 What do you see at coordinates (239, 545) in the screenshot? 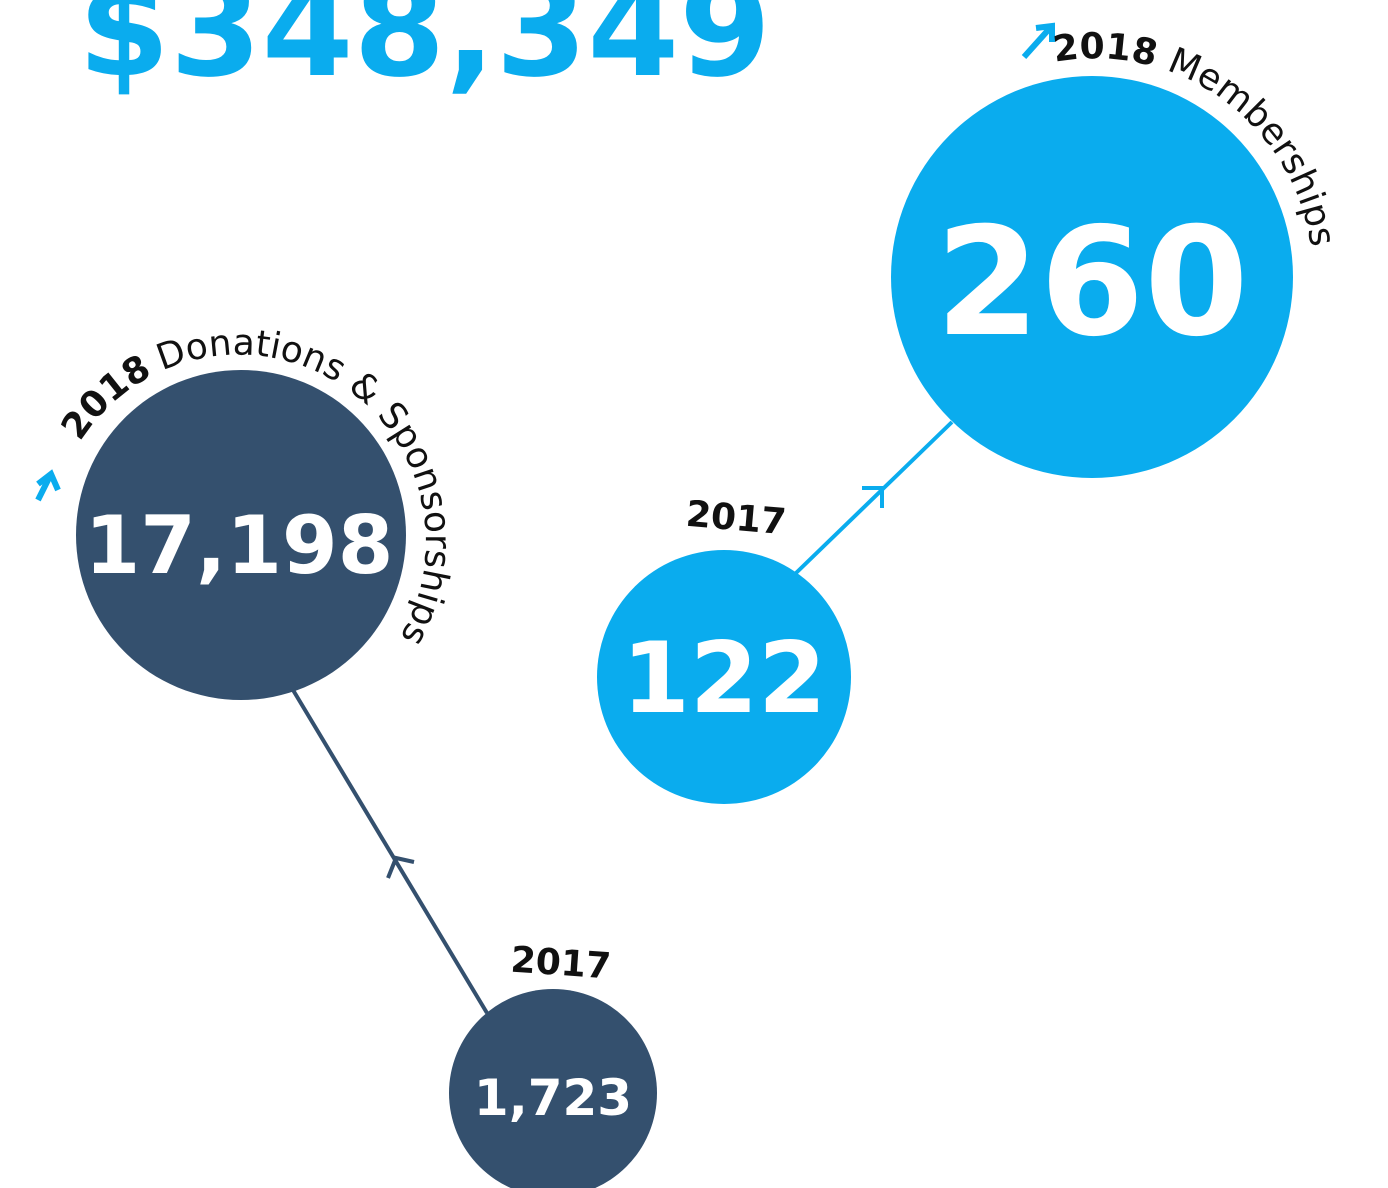
I see `value-2018: 17,198` at bounding box center [239, 545].